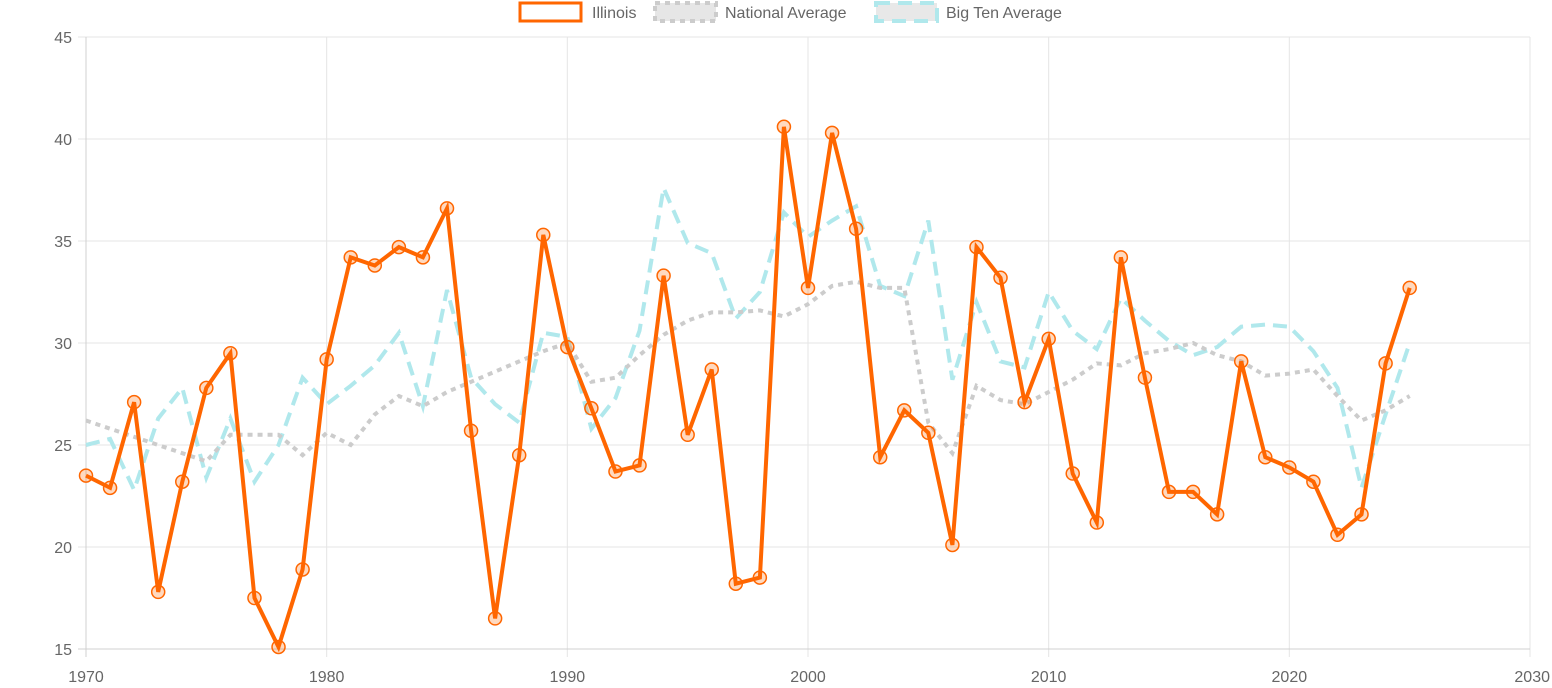 The image size is (1552, 688). Describe the element at coordinates (63, 38) in the screenshot. I see `y-tick-label: 45` at that location.